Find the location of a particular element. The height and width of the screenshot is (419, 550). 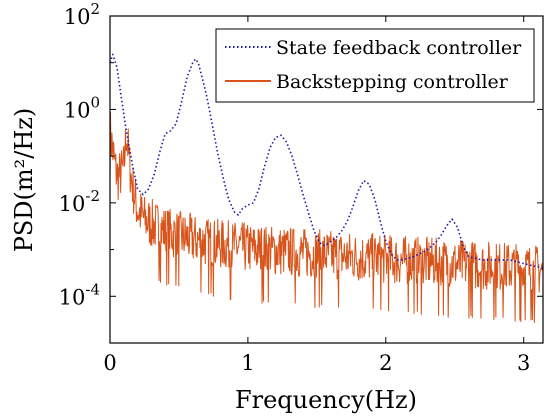

legend-label-state-feedback: State feedback controller is located at coordinates (399, 48).